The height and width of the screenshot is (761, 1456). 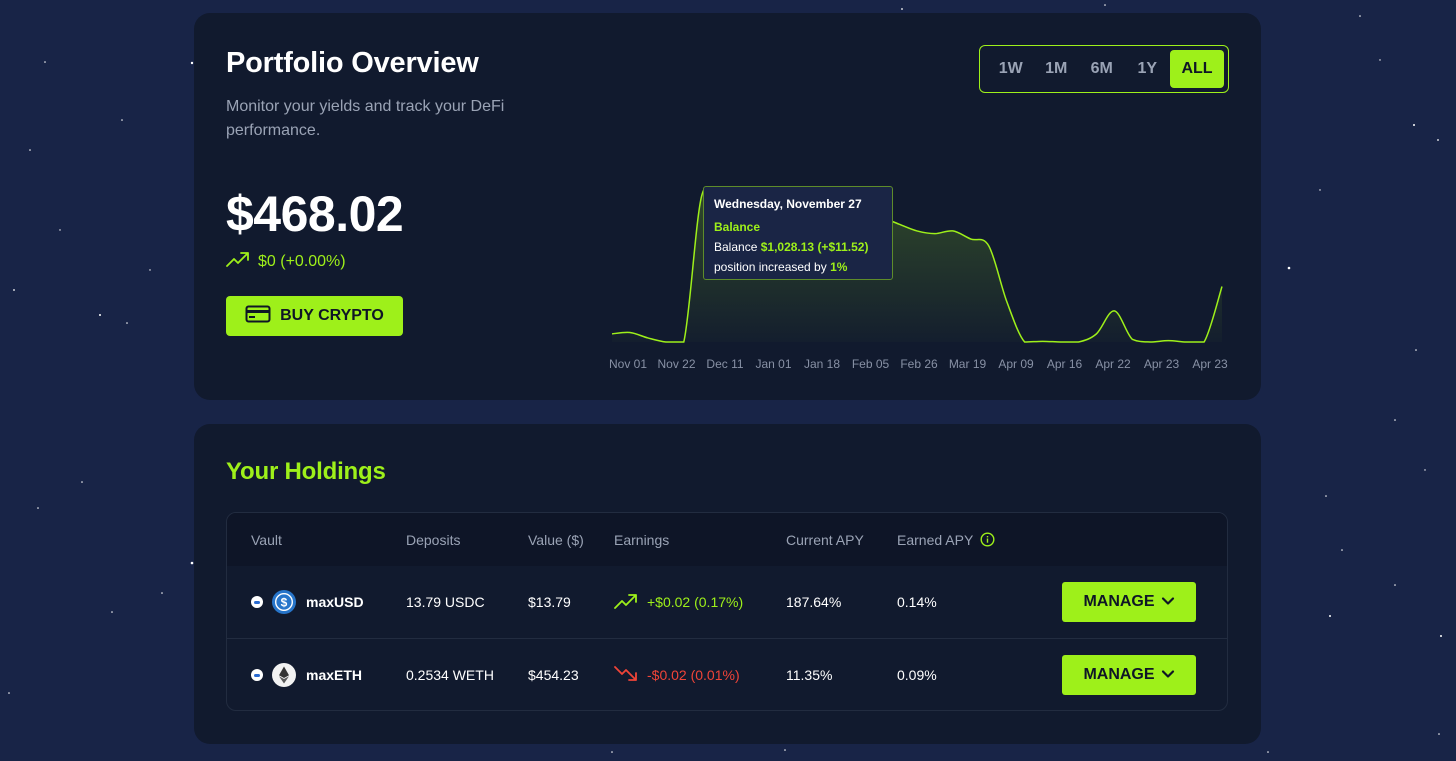 I want to click on tooltip-balance-line: Balance $1,028.13 (+$11.52), so click(x=798, y=247).